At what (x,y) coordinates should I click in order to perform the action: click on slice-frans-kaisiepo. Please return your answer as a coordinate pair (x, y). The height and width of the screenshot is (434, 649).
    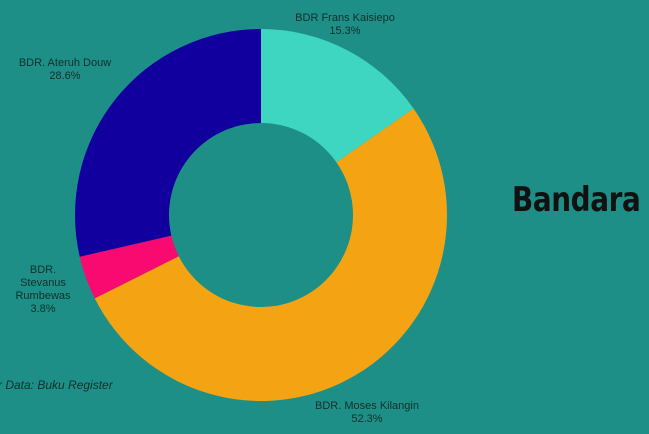
    Looking at the image, I should click on (337, 96).